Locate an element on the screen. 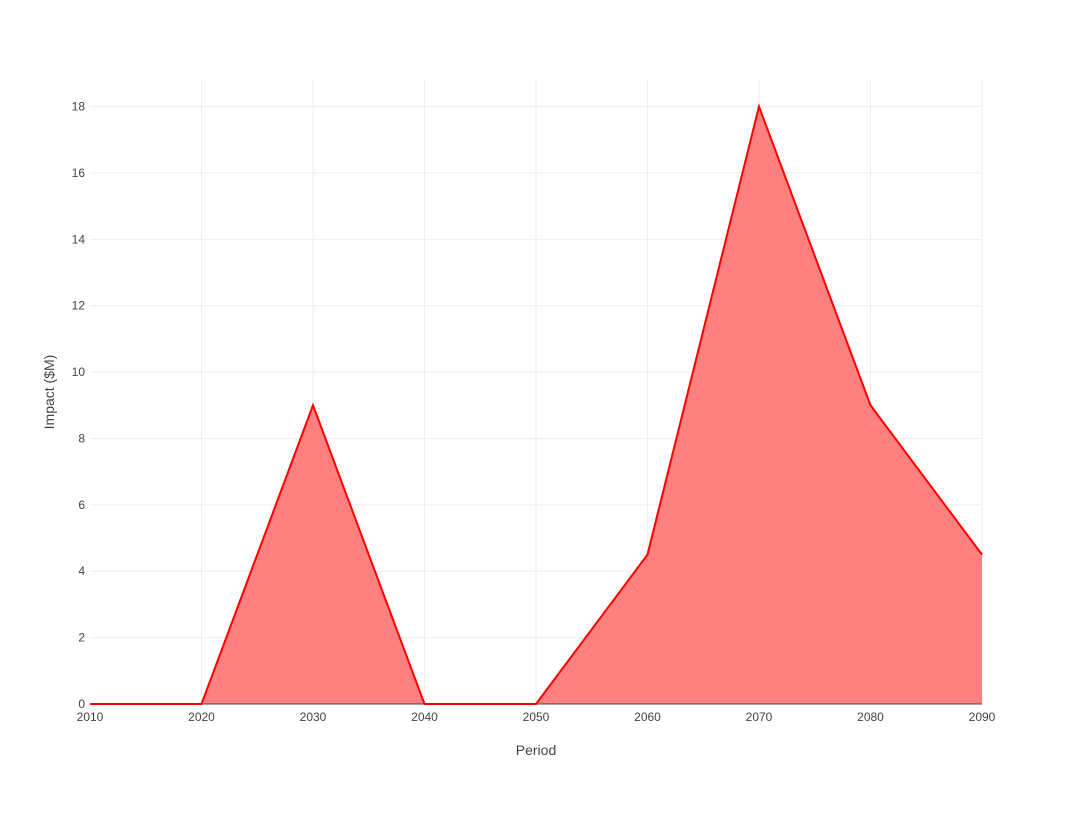 Image resolution: width=1072 pixels, height=824 pixels. x-axis-title: Period is located at coordinates (536, 750).